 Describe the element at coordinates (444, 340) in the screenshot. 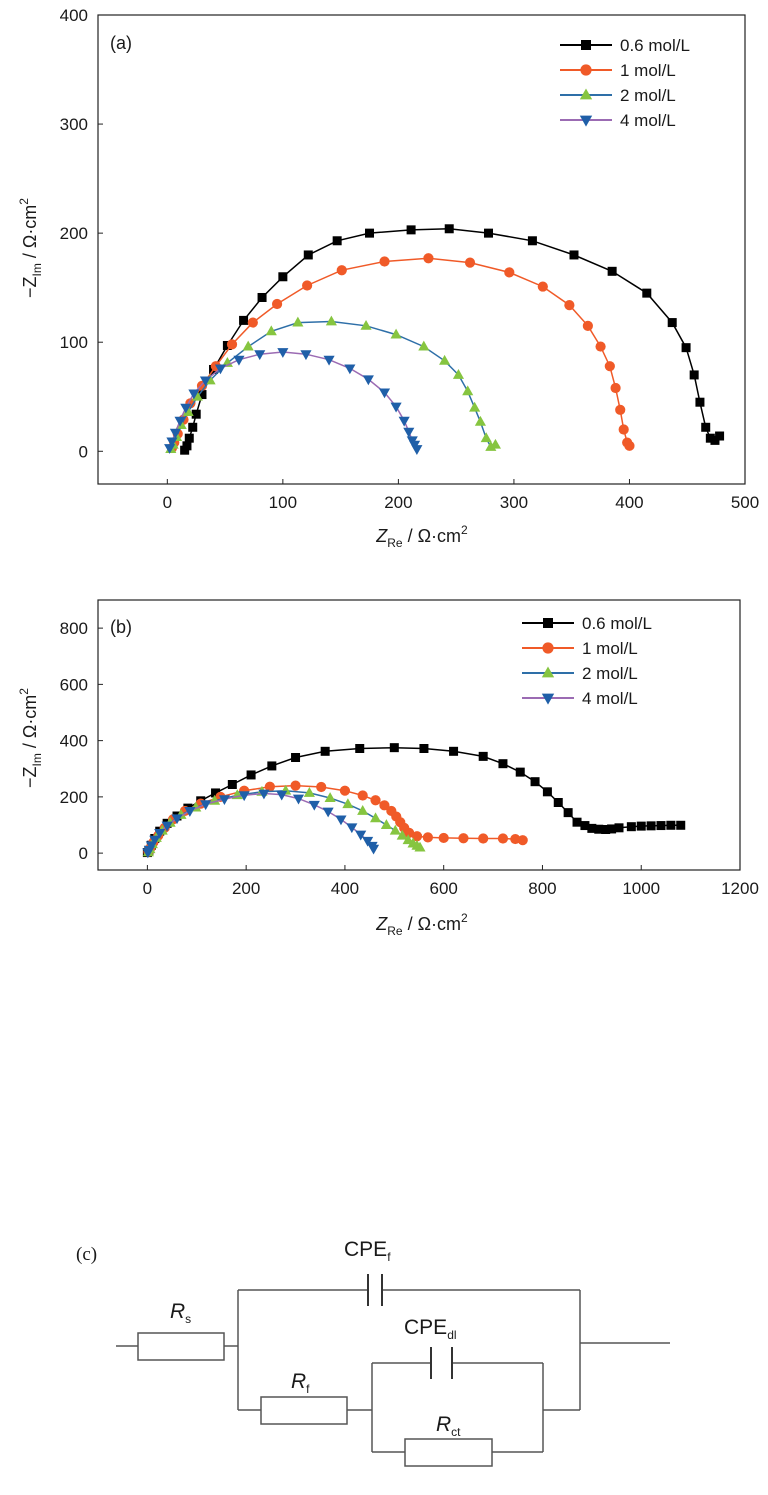

I see `chart-a-series` at that location.